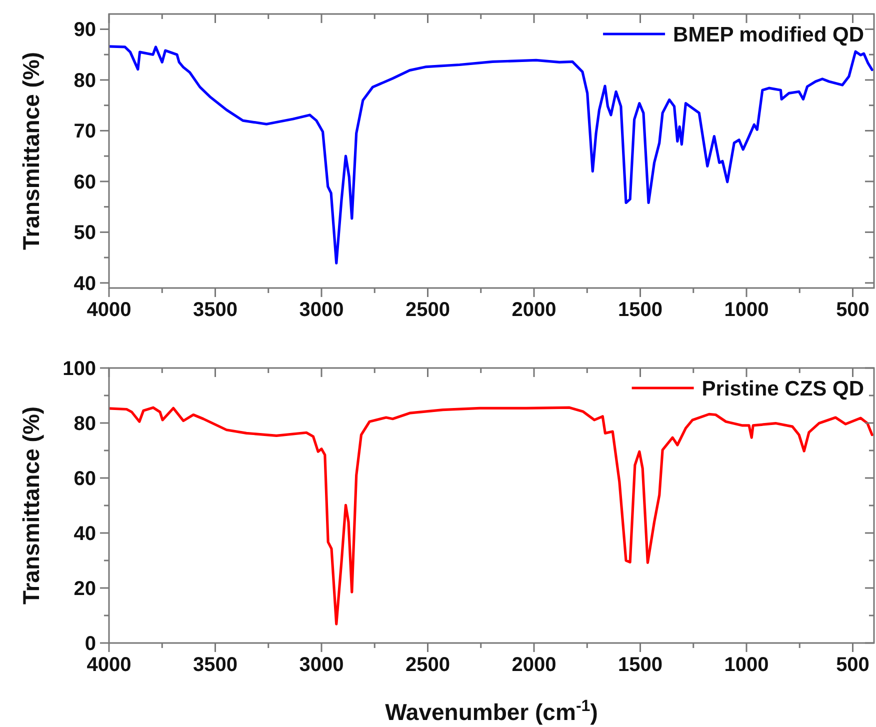 This screenshot has width=876, height=727. Describe the element at coordinates (768, 34) in the screenshot. I see `legend-label: BMEP modified QD` at that location.